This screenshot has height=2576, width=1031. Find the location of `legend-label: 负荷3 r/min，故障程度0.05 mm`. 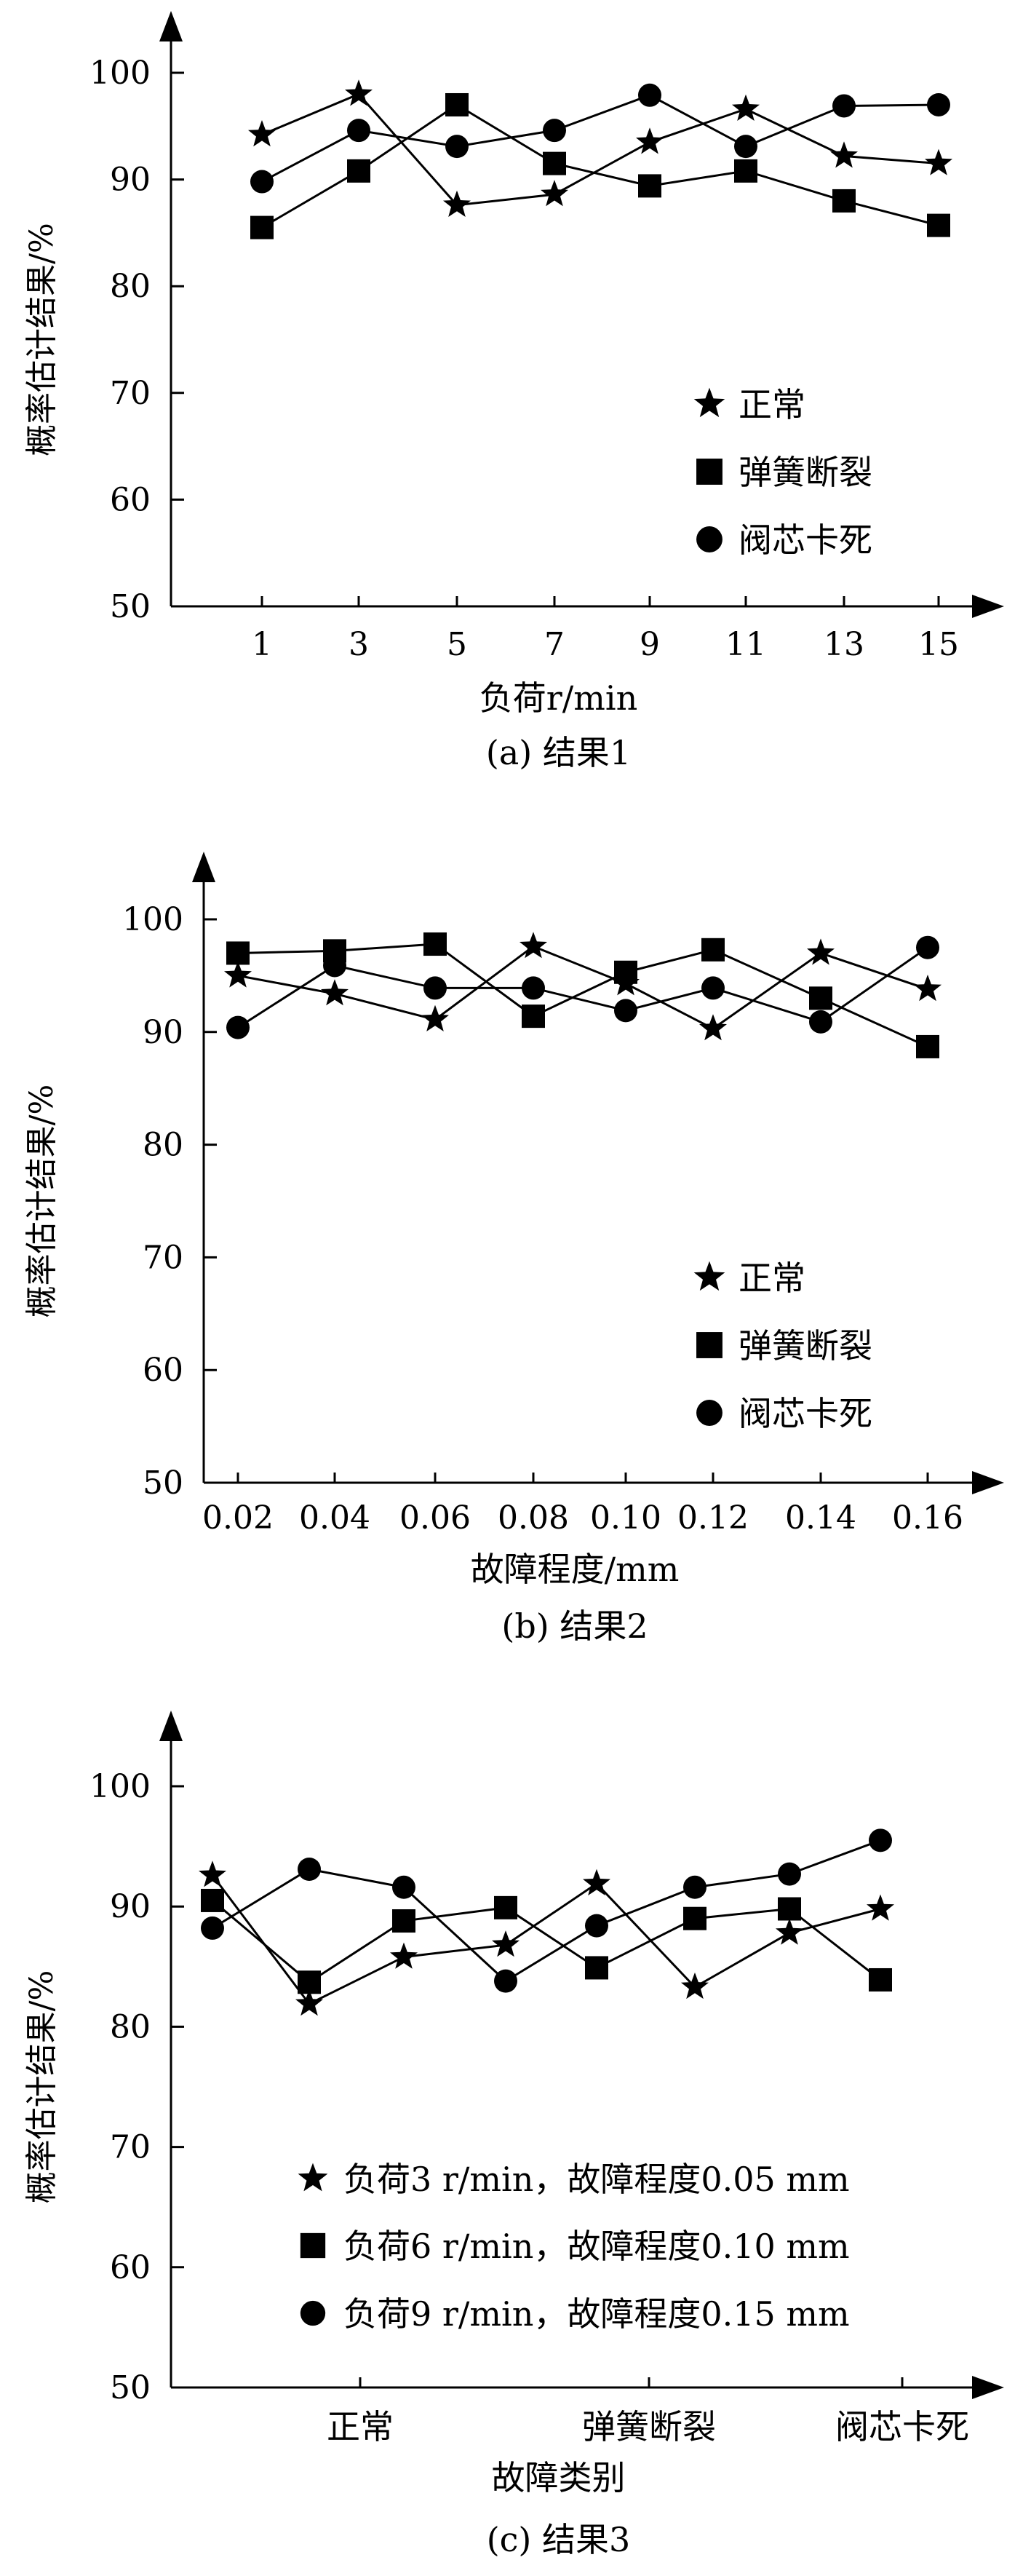

legend-label: 负荷3 r/min，故障程度0.05 mm is located at coordinates (596, 2179).